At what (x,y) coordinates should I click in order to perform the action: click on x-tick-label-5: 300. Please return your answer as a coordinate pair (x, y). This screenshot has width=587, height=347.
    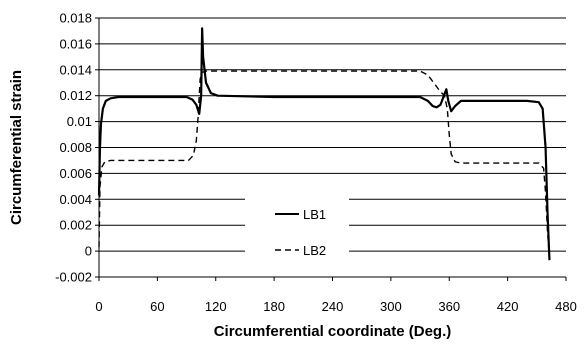
    Looking at the image, I should click on (391, 306).